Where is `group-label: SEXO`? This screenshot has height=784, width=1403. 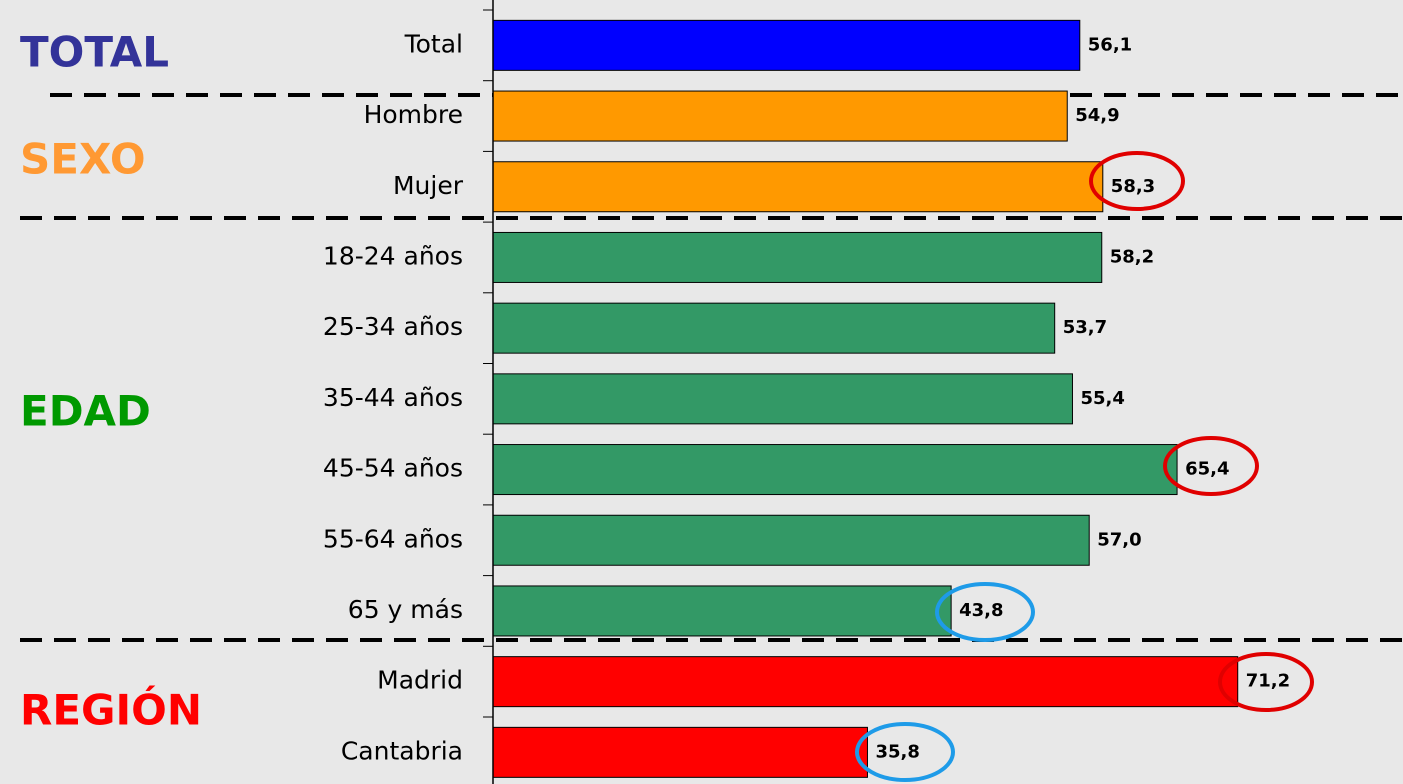 group-label: SEXO is located at coordinates (83, 159).